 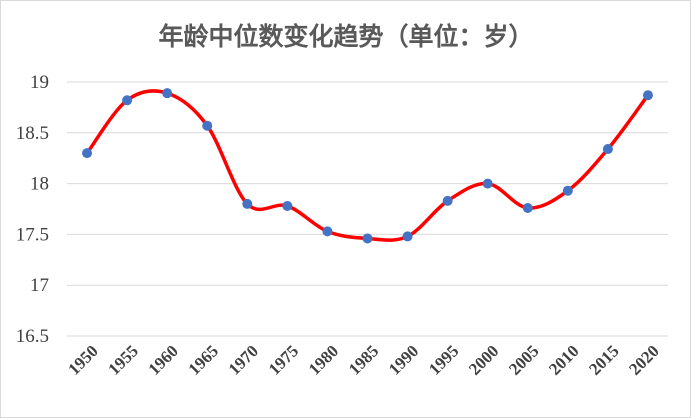 What do you see at coordinates (345, 36) in the screenshot?
I see `chart-title: 年龄中位数变化趋势（单位：岁）` at bounding box center [345, 36].